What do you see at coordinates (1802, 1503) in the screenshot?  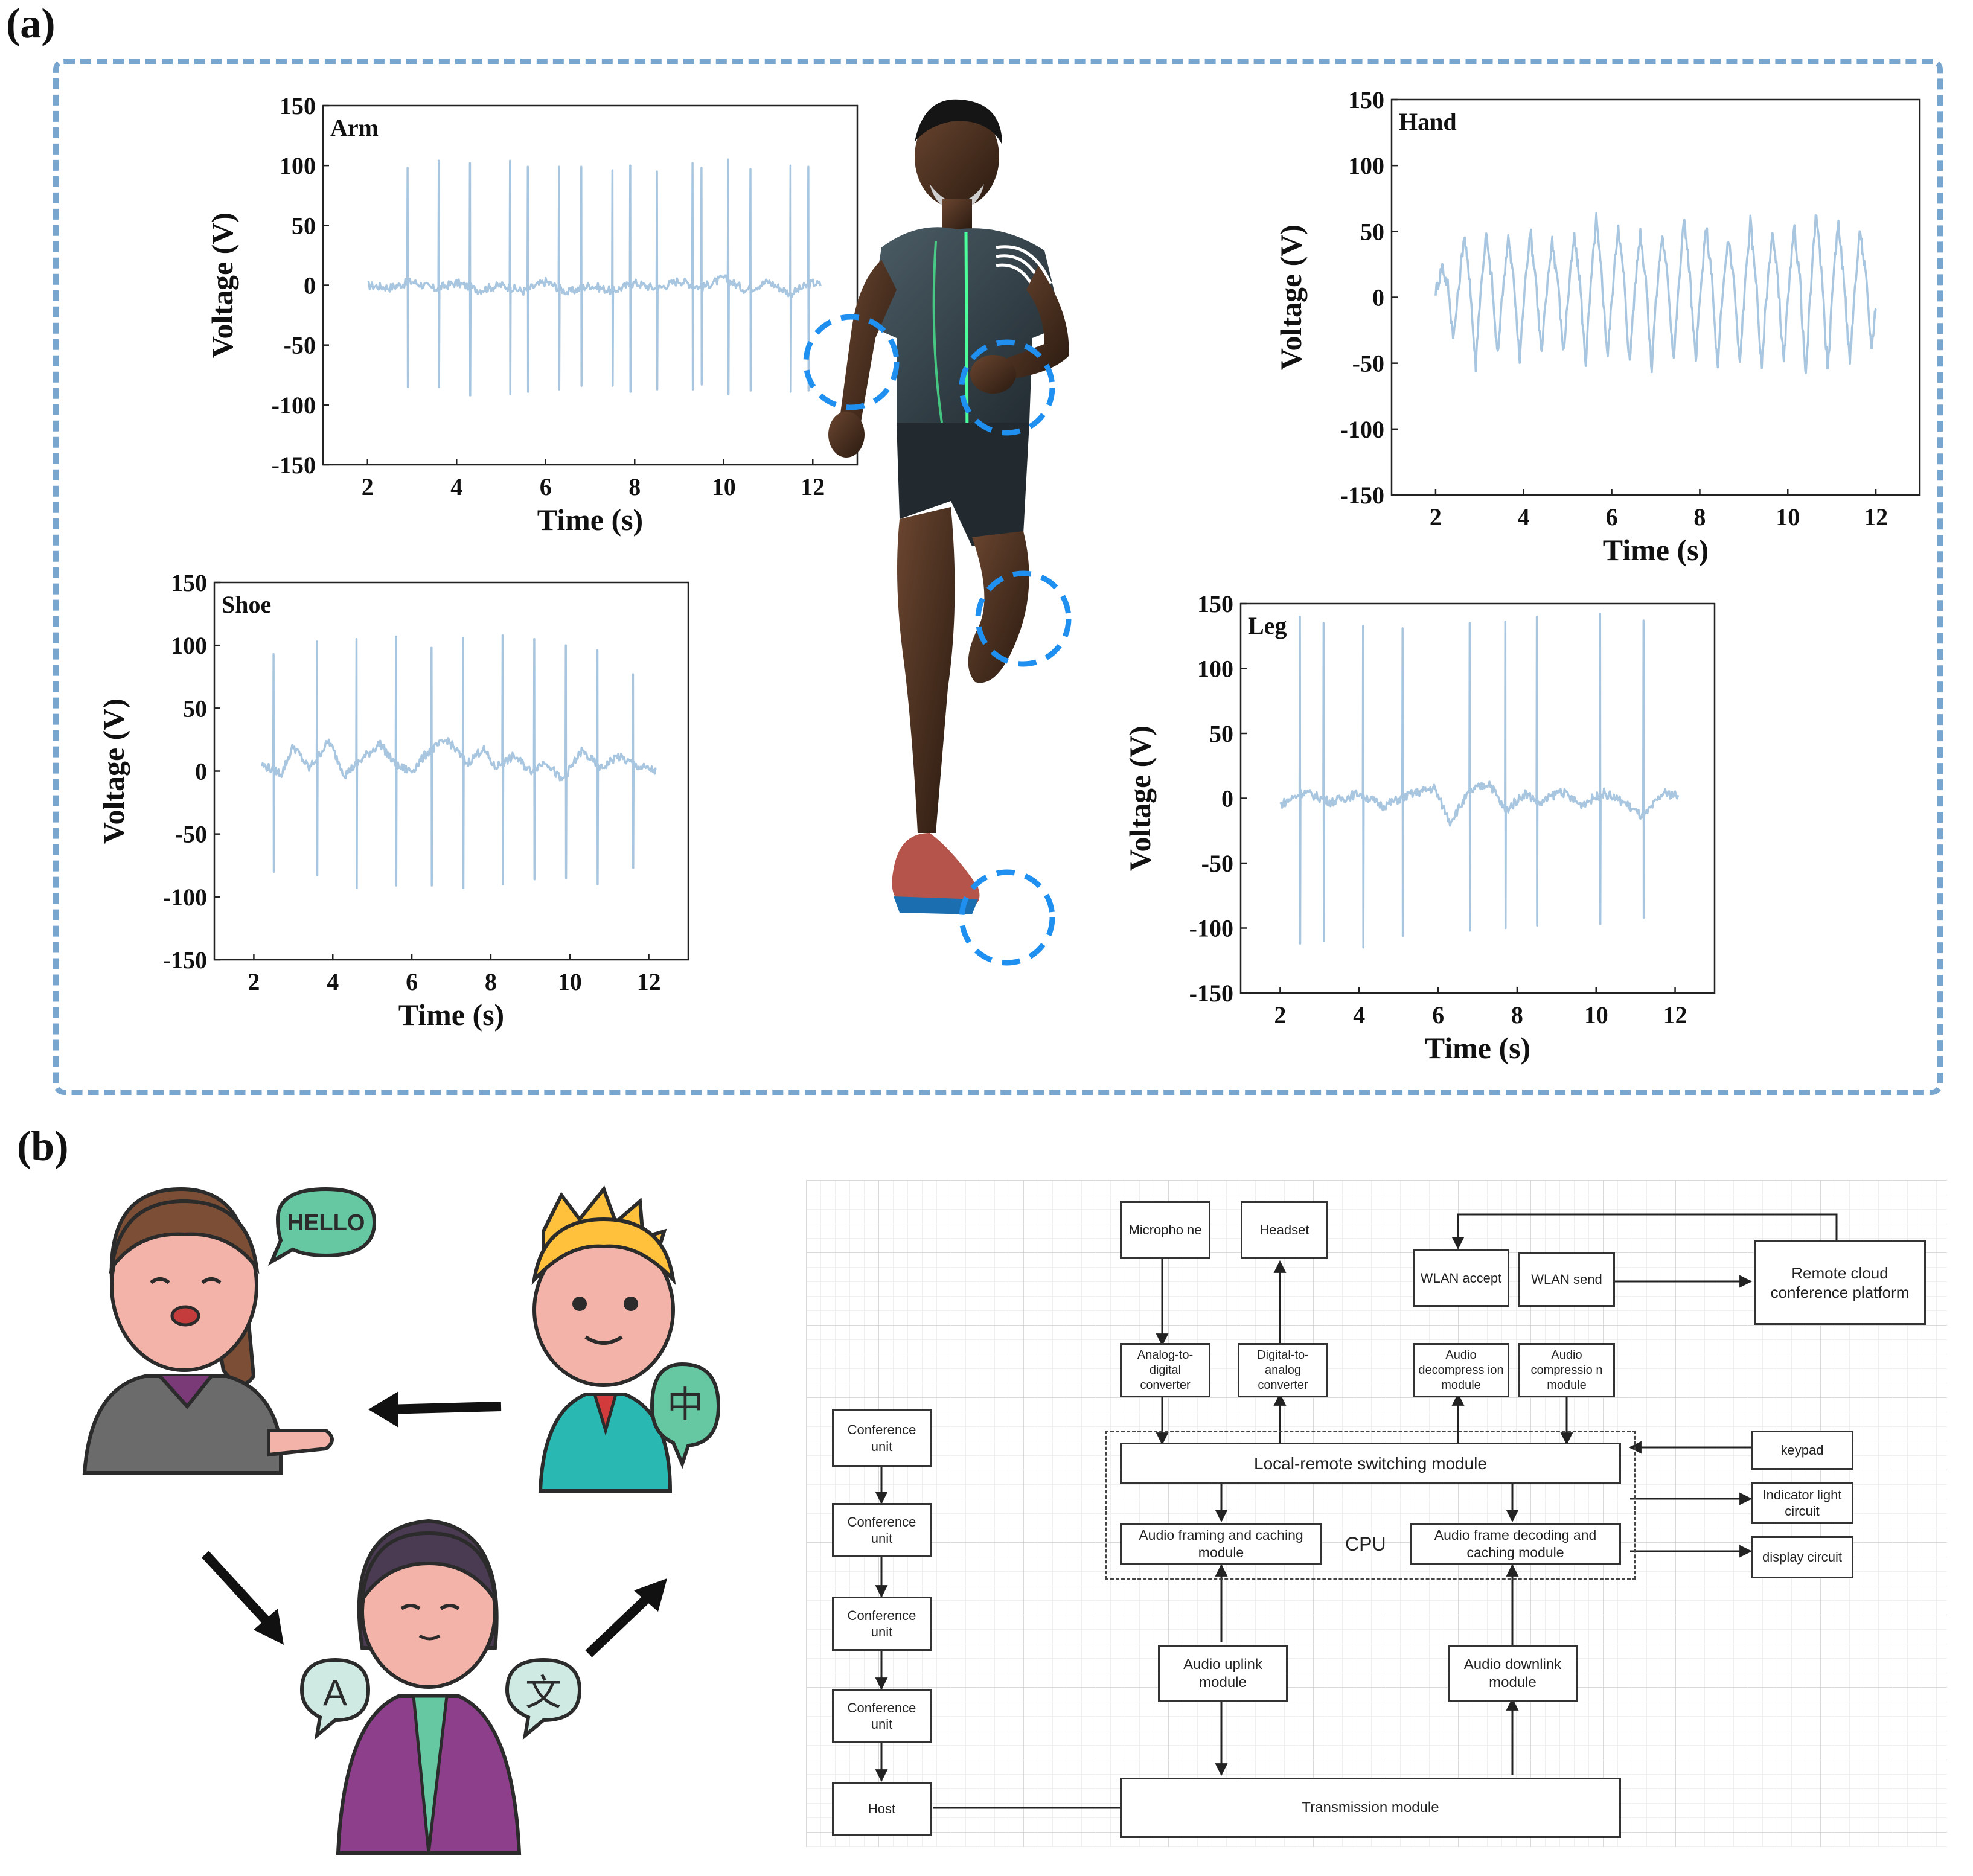 I see `indicator-light-box: Indicator light circuit` at bounding box center [1802, 1503].